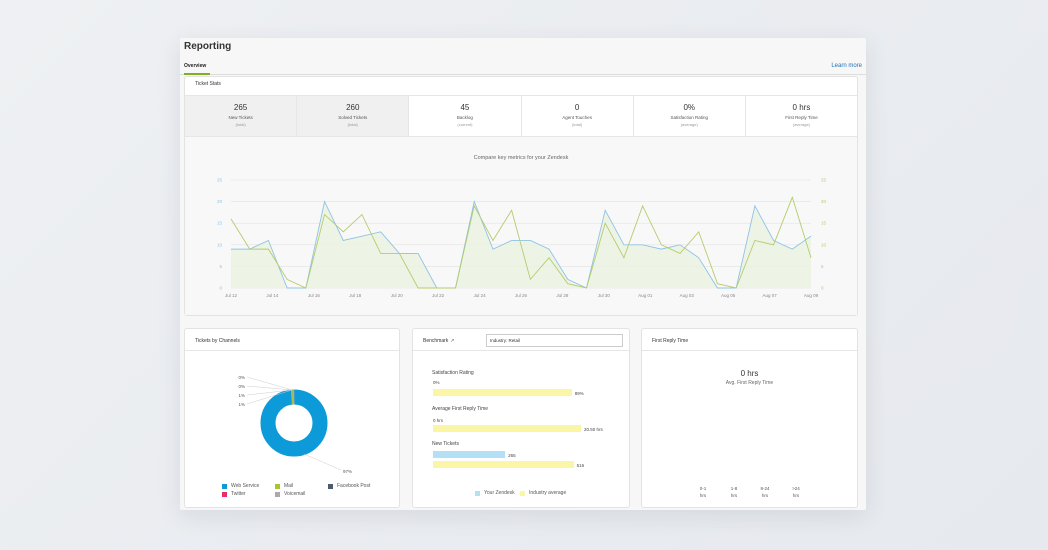 This screenshot has height=550, width=1048. What do you see at coordinates (554, 340) in the screenshot?
I see `industry-select: Industry: Retail` at bounding box center [554, 340].